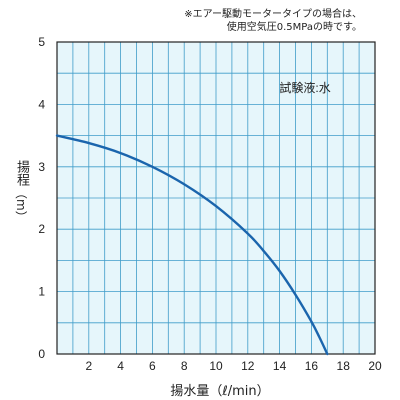 The width and height of the screenshot is (400, 400). What do you see at coordinates (88, 366) in the screenshot?
I see `x-tick-label: 2` at bounding box center [88, 366].